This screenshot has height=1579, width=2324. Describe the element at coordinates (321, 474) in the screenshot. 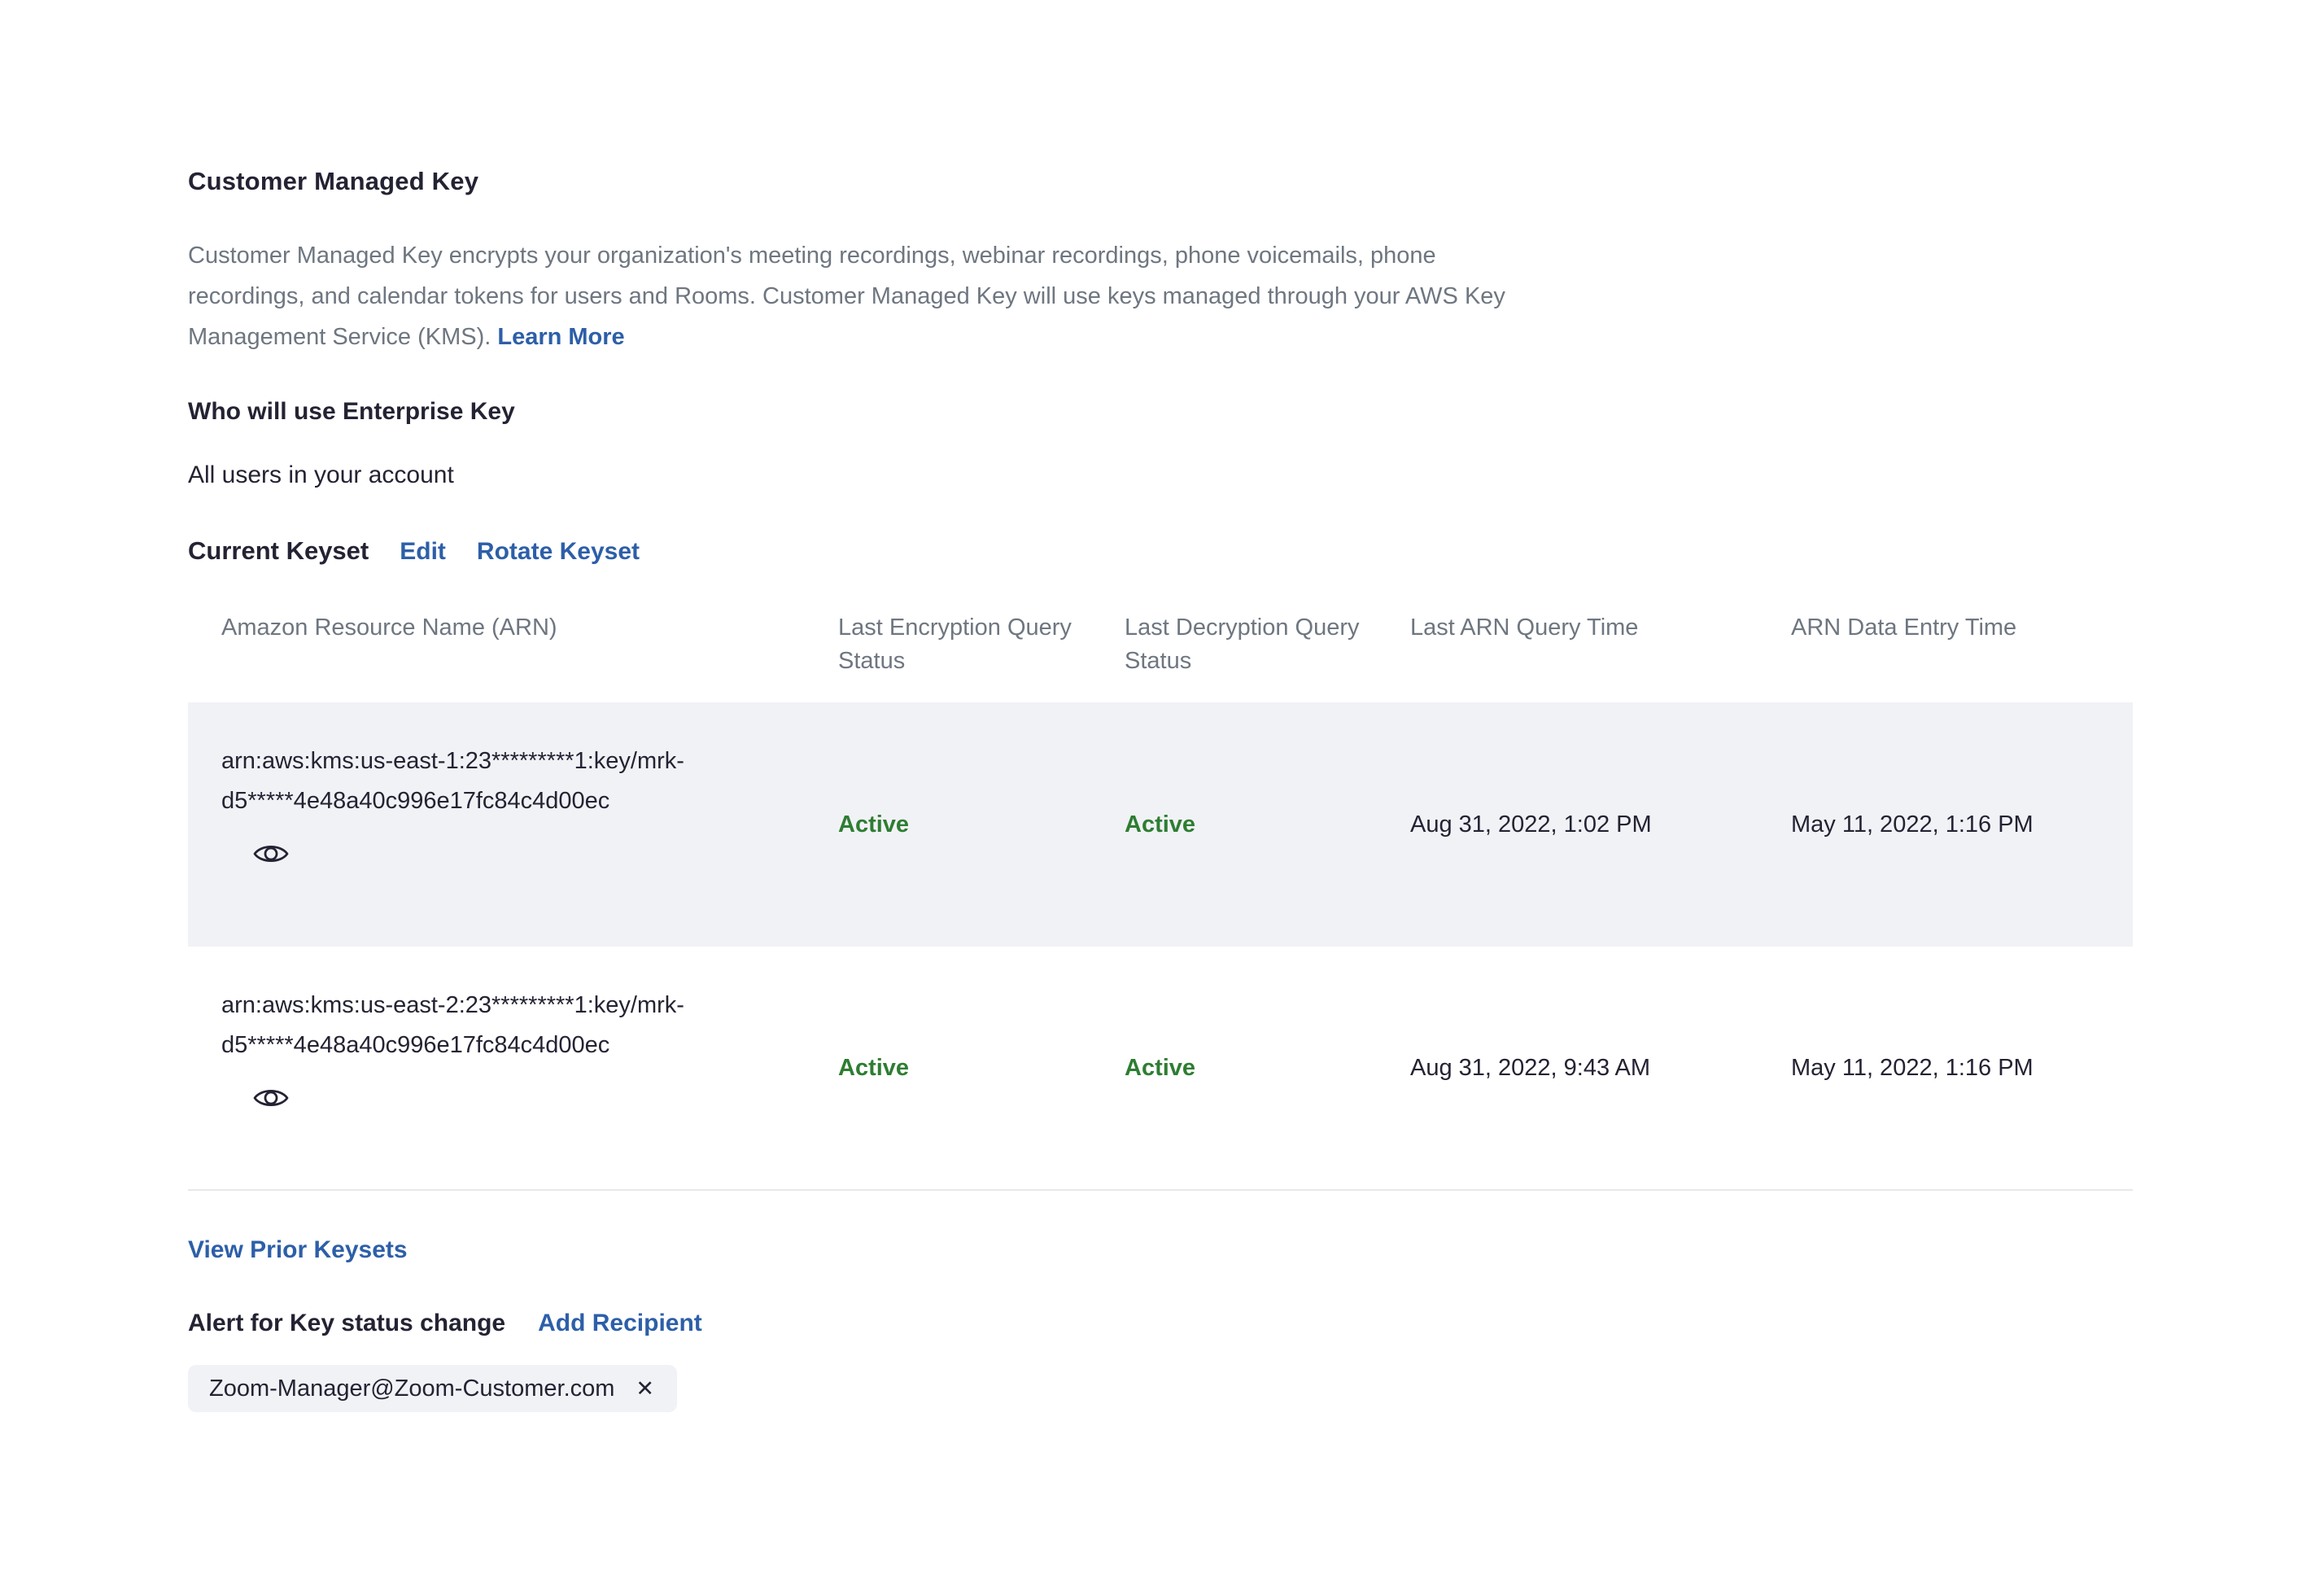

I see `enterprise-key-value: All users in your account` at that location.